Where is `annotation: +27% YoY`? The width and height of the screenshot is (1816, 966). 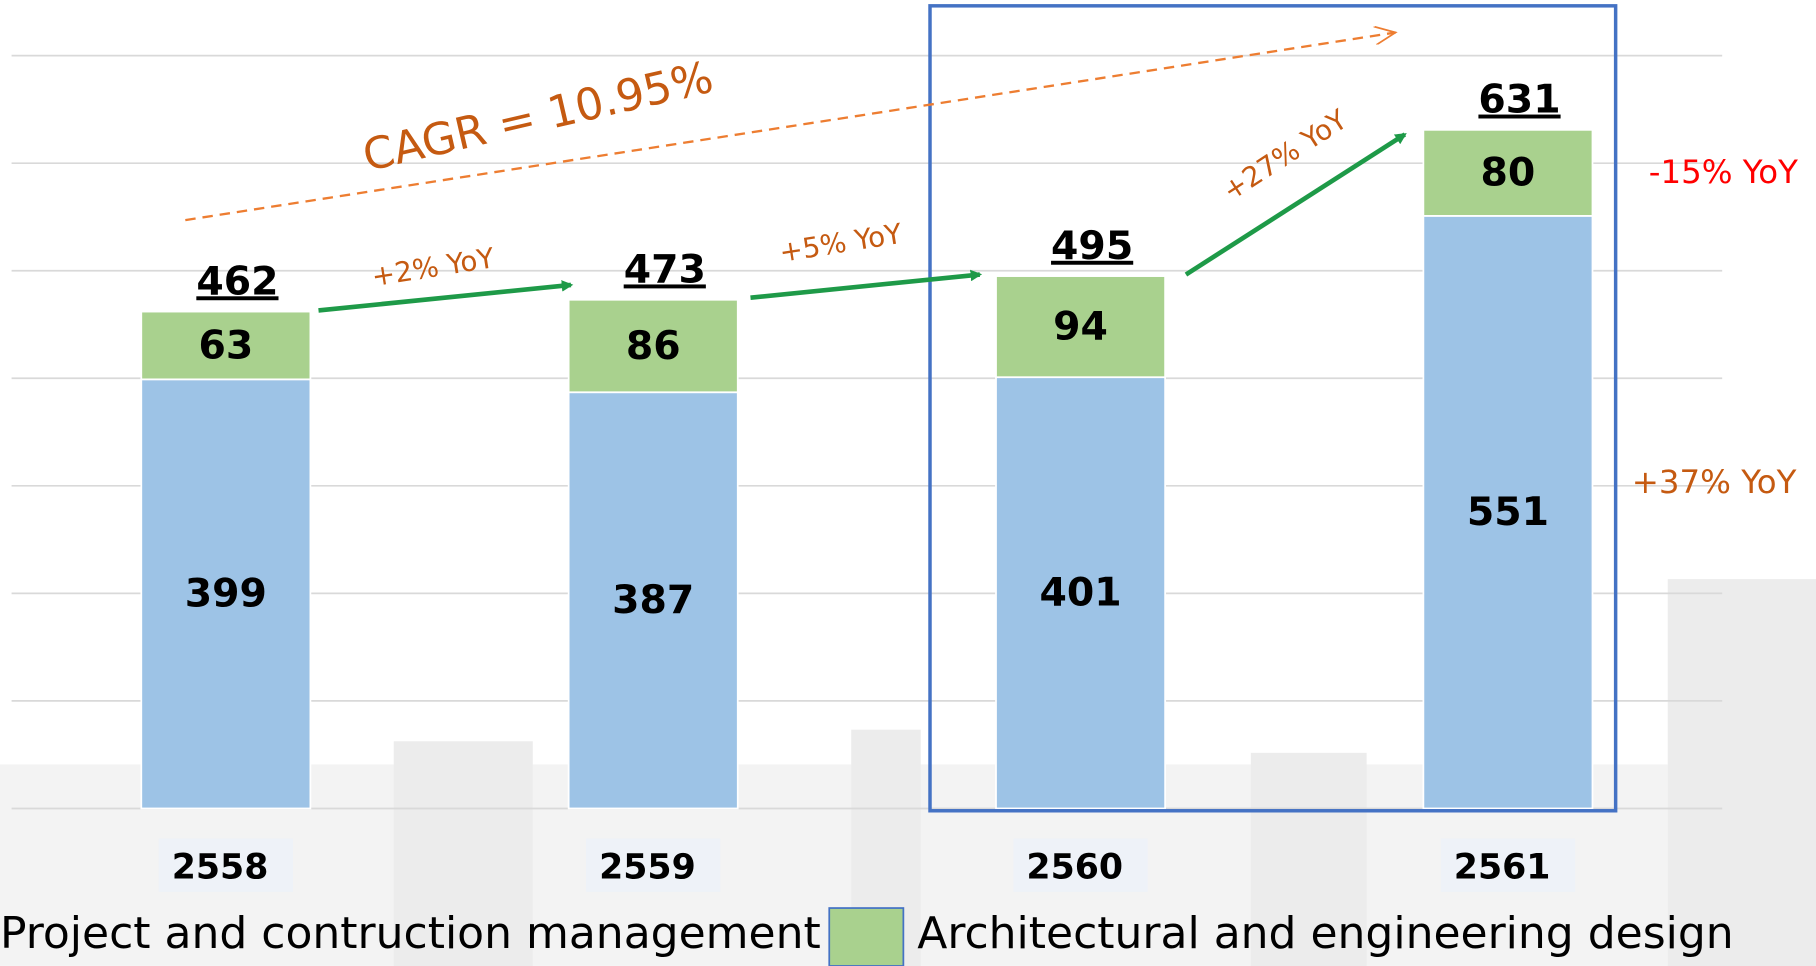
annotation: +27% YoY is located at coordinates (1285, 154).